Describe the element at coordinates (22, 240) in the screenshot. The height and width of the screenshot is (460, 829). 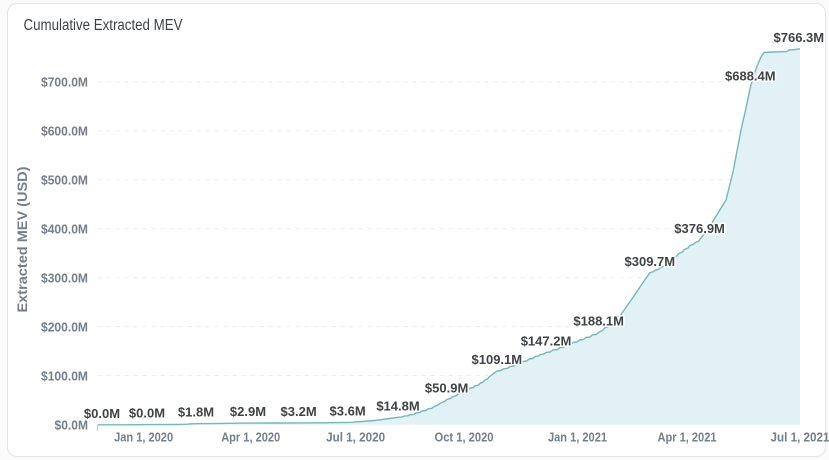
I see `svg-text: Extracted MEV (USD)` at that location.